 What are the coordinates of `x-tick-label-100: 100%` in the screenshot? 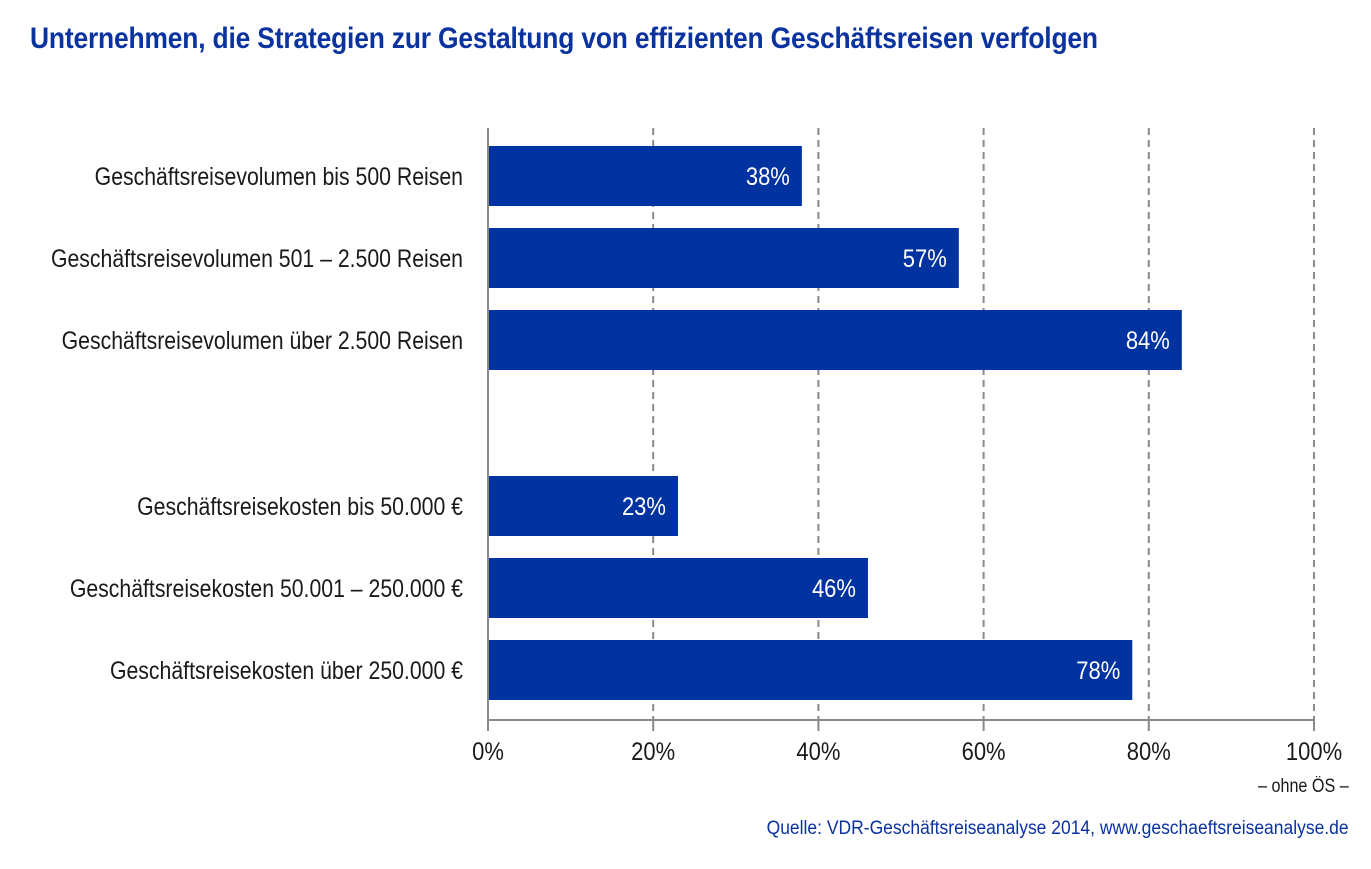 It's located at (1314, 752).